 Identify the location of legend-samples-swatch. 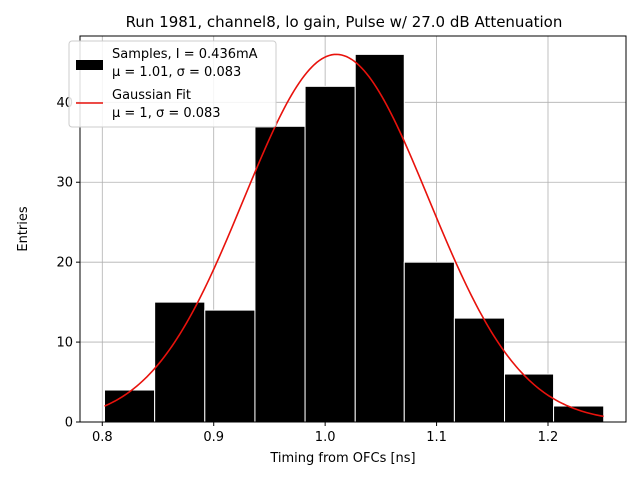
(89, 65).